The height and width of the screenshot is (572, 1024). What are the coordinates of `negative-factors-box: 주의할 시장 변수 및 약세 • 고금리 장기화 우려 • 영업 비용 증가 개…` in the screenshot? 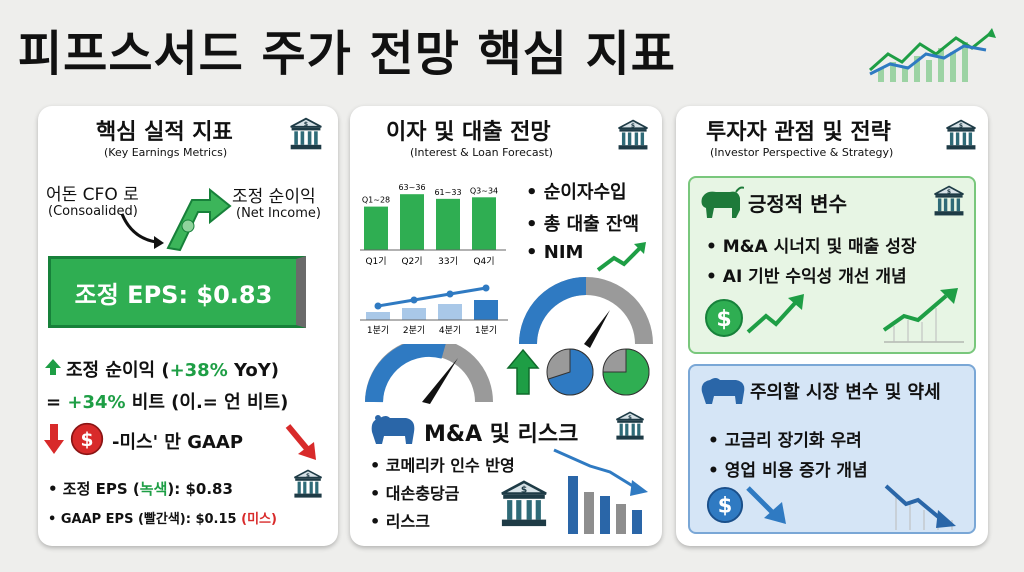 It's located at (832, 449).